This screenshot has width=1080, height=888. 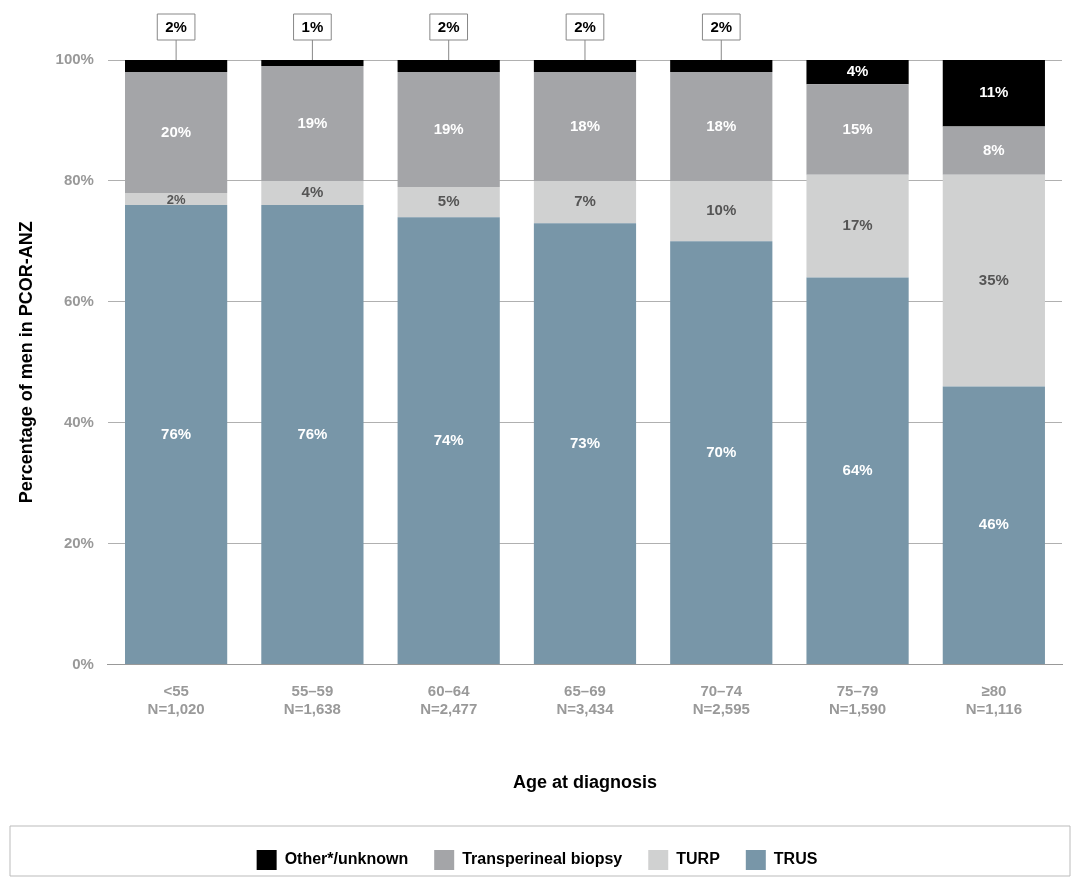 I want to click on legend-label: TURP, so click(x=698, y=859).